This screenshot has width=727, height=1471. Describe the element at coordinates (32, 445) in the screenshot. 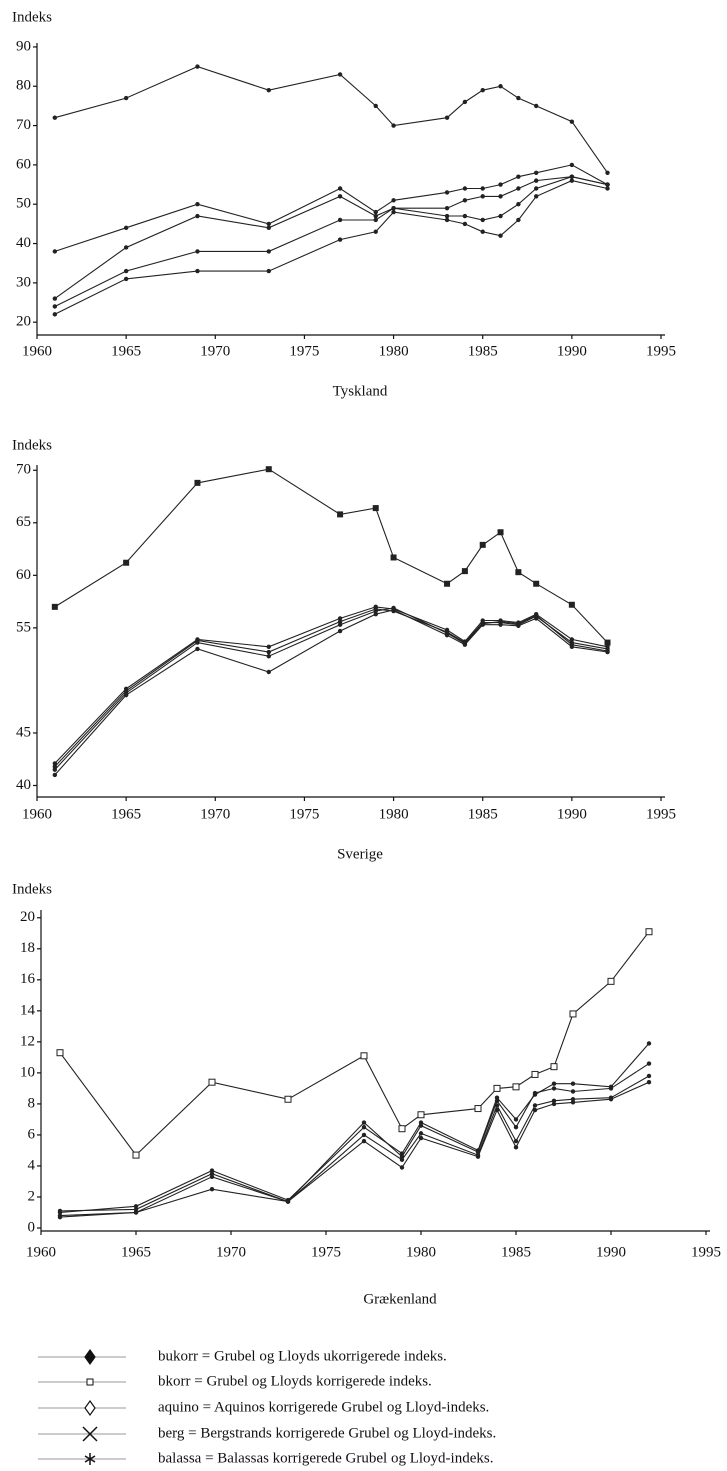

I see `y-axis-label: Indeks` at that location.